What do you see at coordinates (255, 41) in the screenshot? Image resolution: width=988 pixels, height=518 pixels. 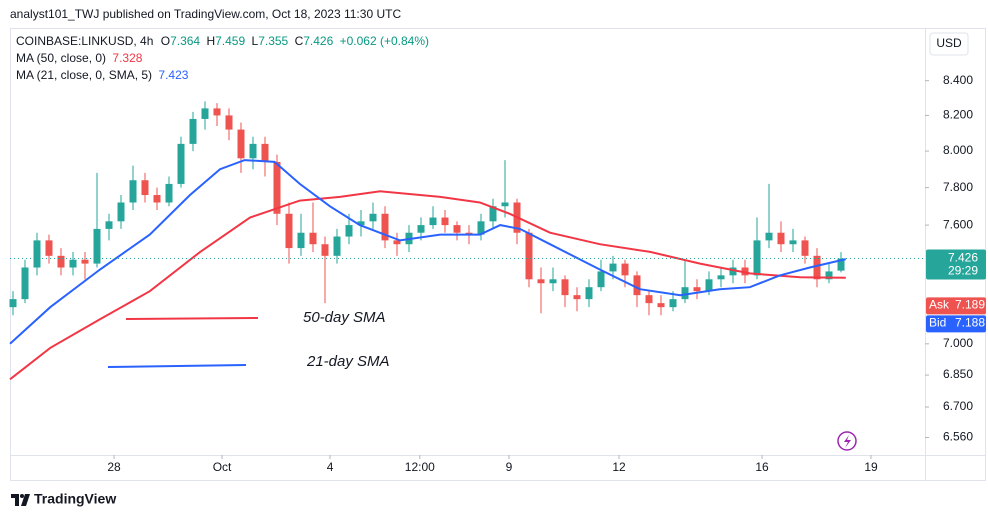 I see `ohlc-label: L` at bounding box center [255, 41].